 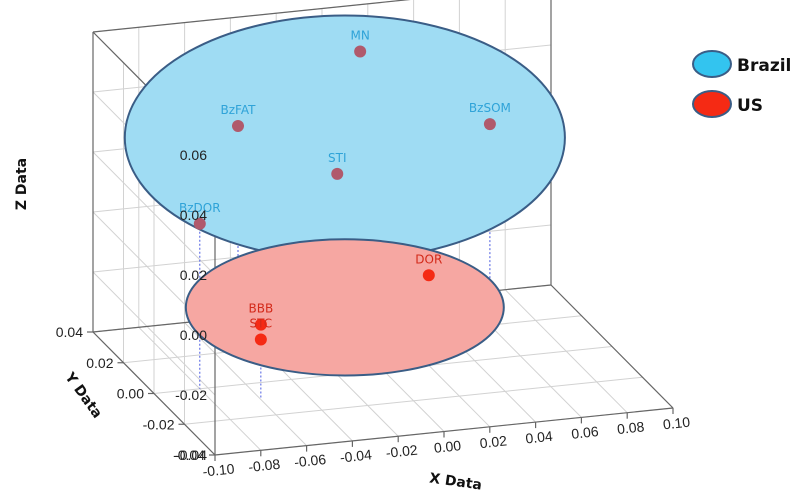 I want to click on z-tick-label: -0.04, so click(x=191, y=455).